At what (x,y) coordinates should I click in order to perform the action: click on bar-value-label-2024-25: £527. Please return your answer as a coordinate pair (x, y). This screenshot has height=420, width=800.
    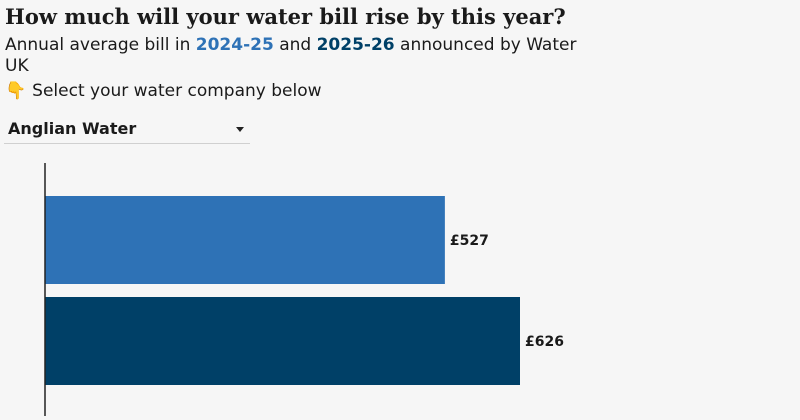
    Looking at the image, I should click on (469, 241).